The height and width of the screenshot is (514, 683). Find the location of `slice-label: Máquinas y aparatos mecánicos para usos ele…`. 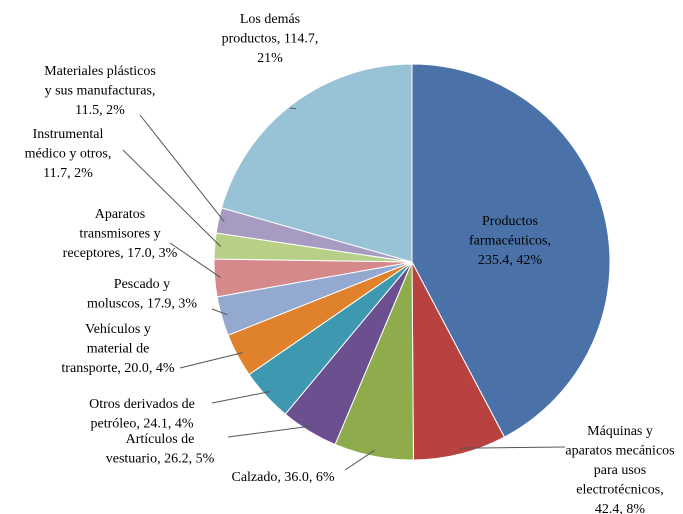

slice-label: Máquinas y aparatos mecánicos para usos ele… is located at coordinates (619, 469).